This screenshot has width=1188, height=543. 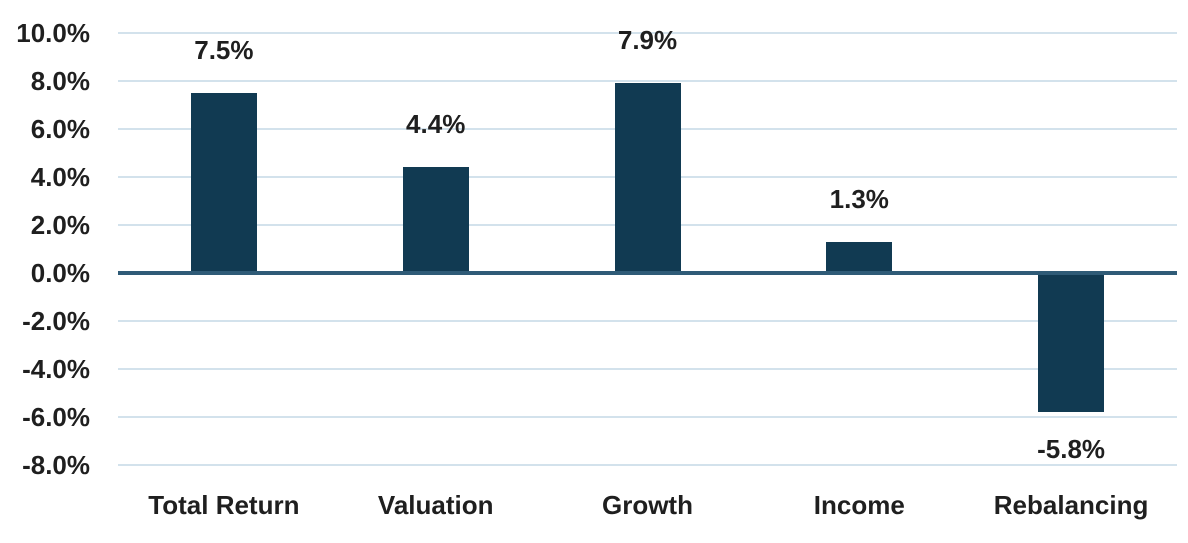 I want to click on y-axis-tick-label: -6.0%, so click(x=56, y=417).